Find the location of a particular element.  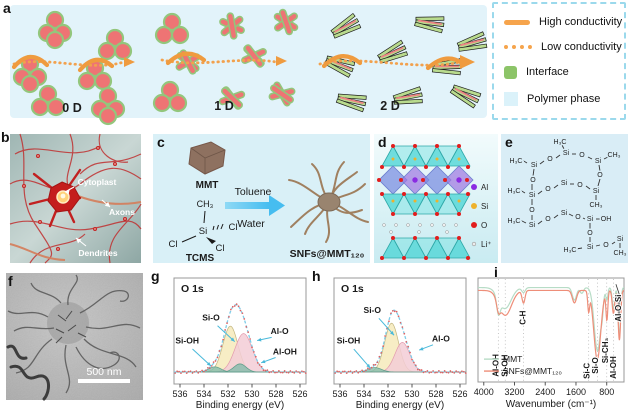

nanoflower-core is located at coordinates (68, 323).